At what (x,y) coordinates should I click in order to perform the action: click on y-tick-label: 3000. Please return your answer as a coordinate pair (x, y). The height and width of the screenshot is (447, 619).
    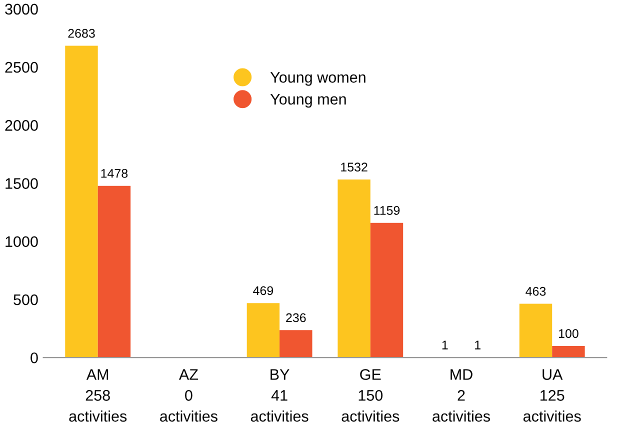
    Looking at the image, I should click on (21, 9).